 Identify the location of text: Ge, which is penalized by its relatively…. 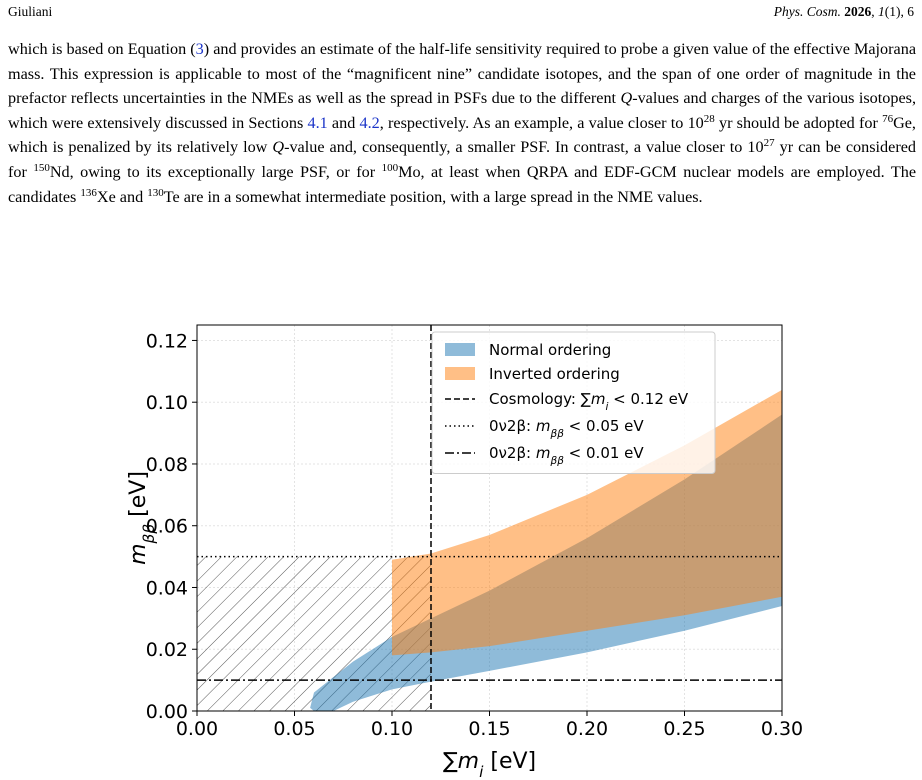
(462, 135).